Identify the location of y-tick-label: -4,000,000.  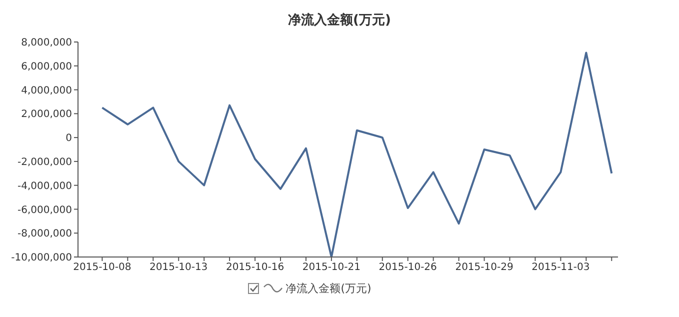
(44, 186).